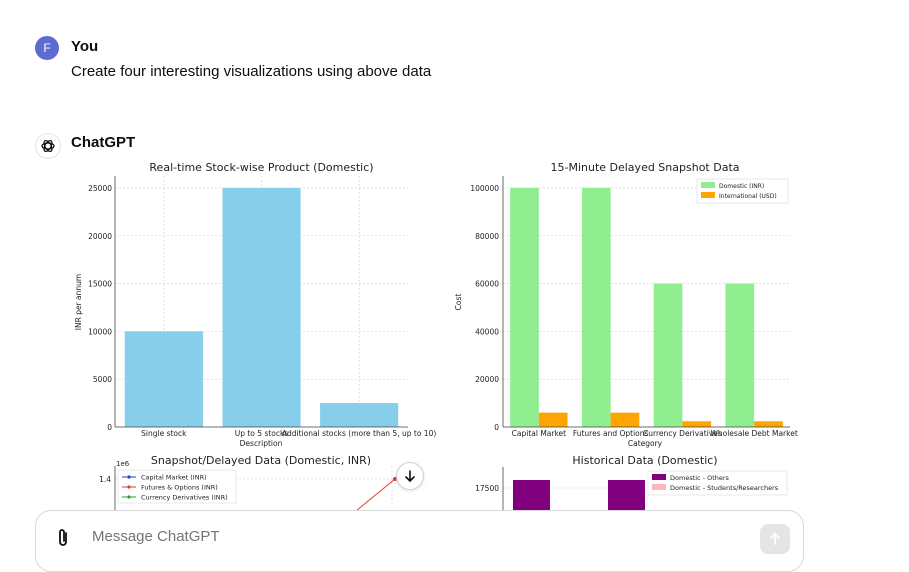 Image resolution: width=909 pixels, height=572 pixels. Describe the element at coordinates (100, 331) in the screenshot. I see `chart-1-ytick: 10000` at that location.